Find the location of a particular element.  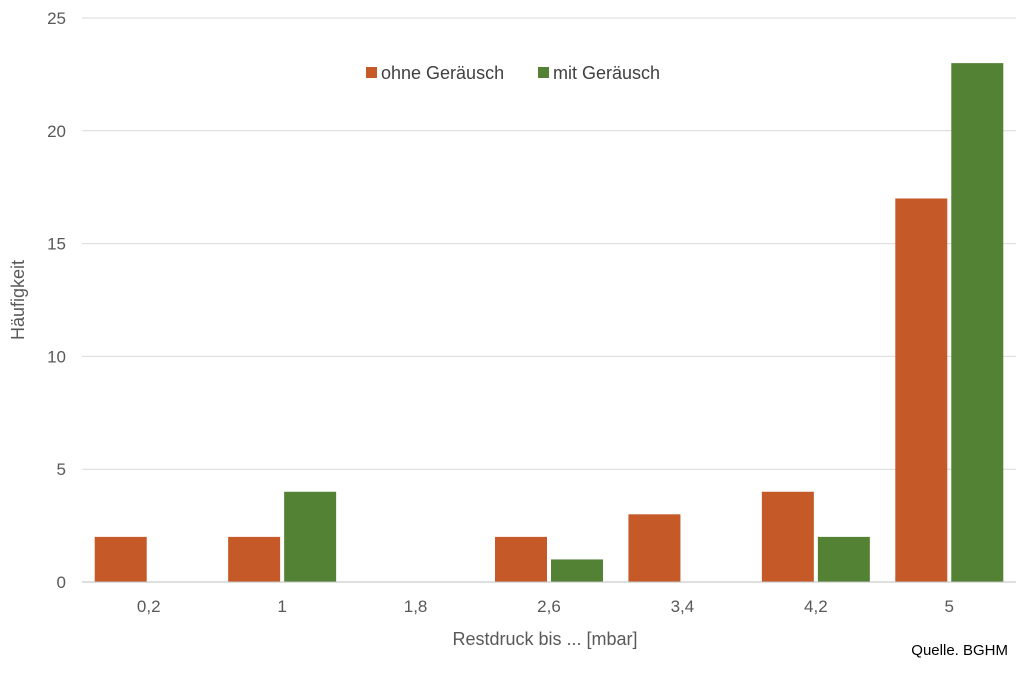

x-tick-label: 5 is located at coordinates (949, 606).